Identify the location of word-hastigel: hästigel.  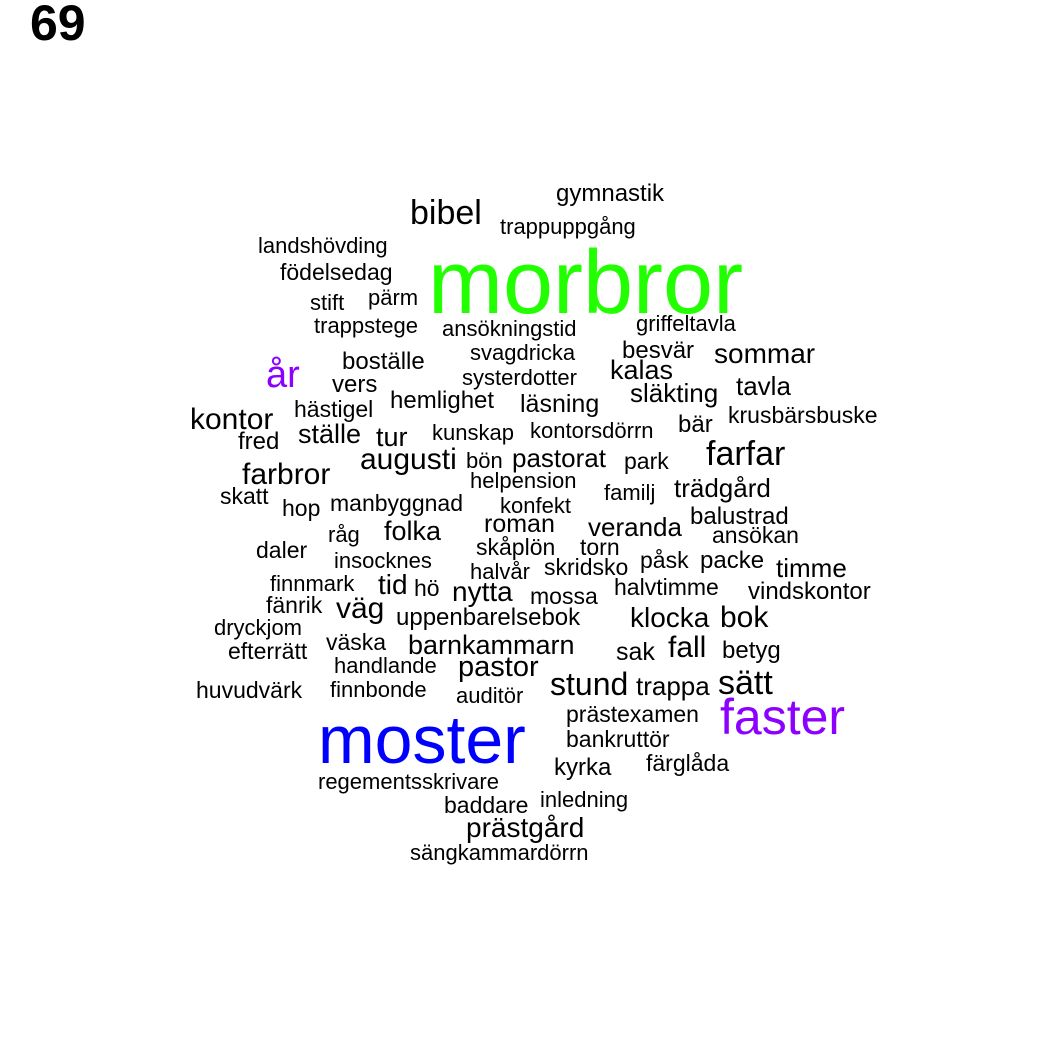
(334, 409).